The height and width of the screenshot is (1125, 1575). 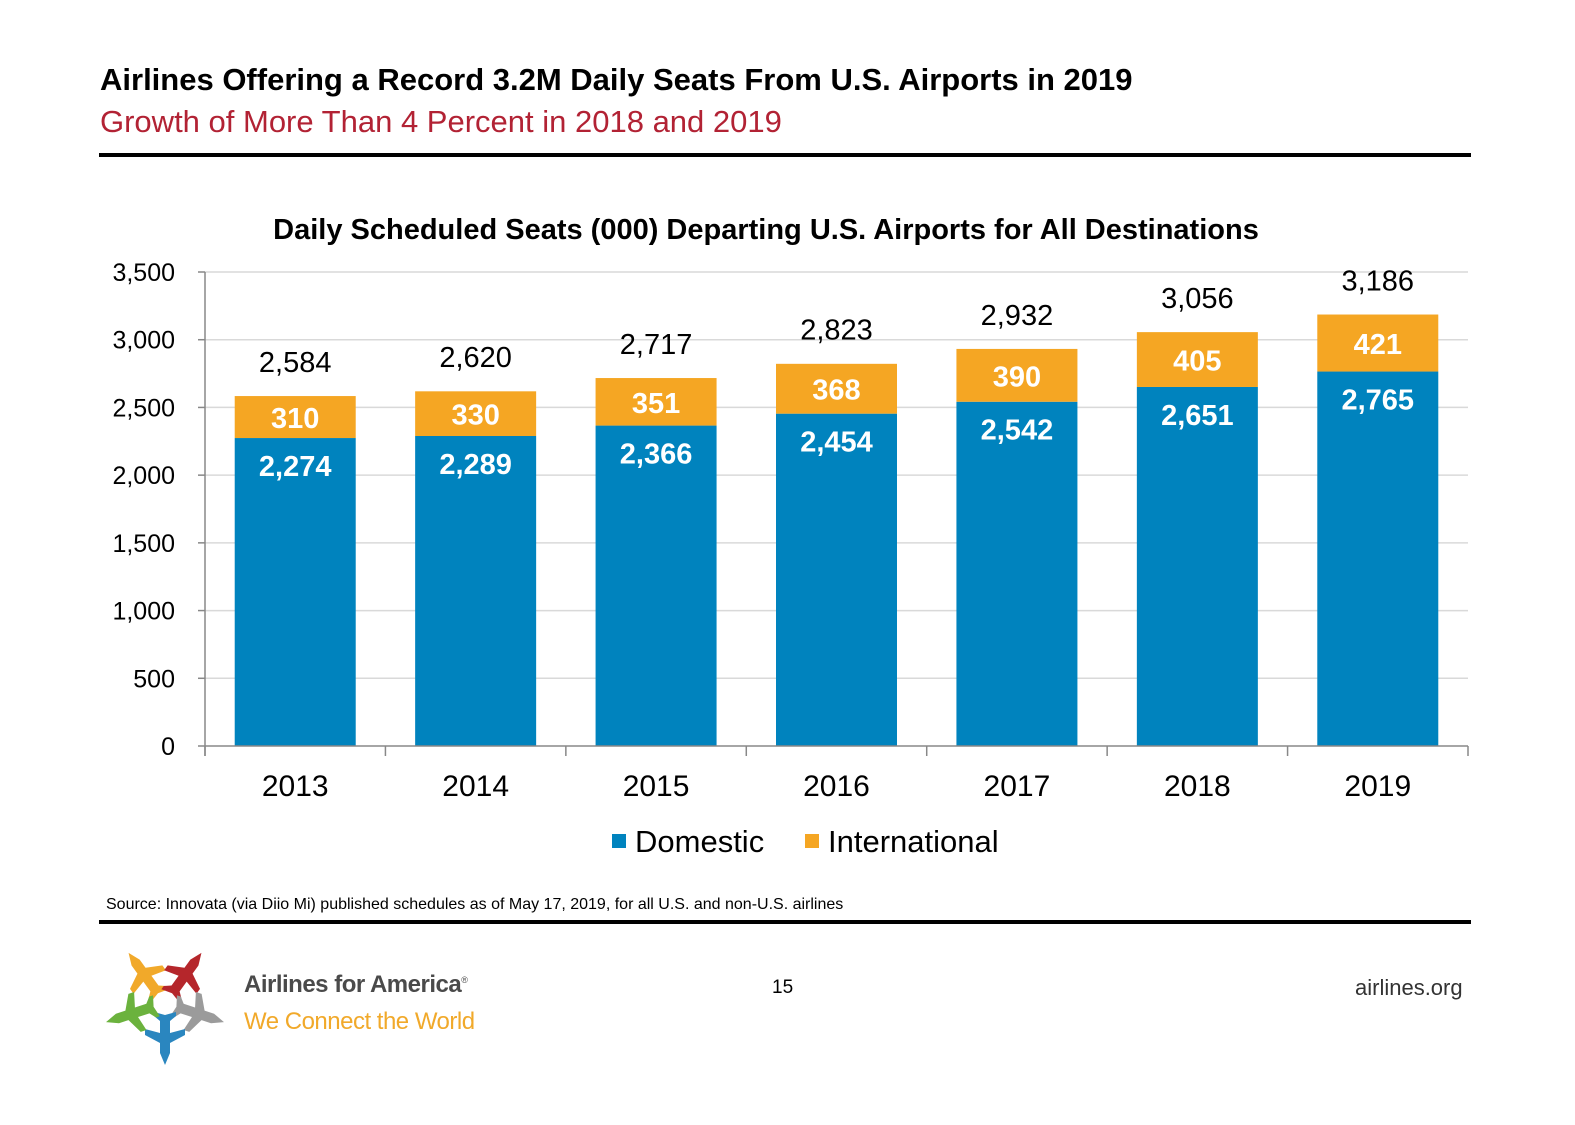 I want to click on x-tick-label: 2013, so click(x=295, y=786).